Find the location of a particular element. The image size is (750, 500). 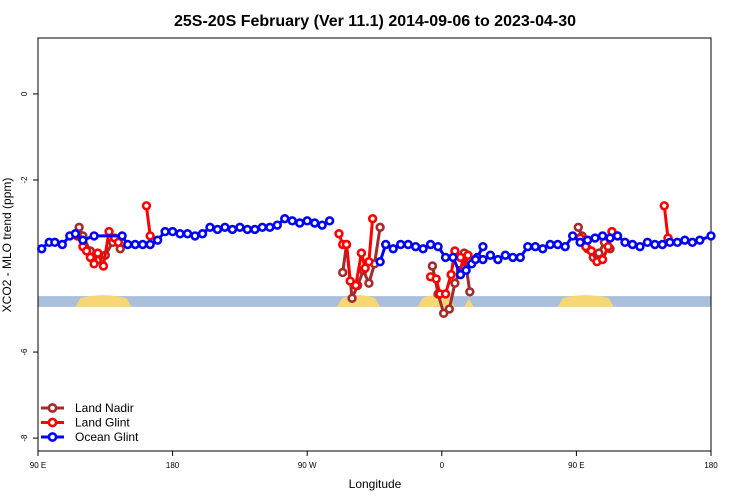

land-mass is located at coordinates (103, 301).